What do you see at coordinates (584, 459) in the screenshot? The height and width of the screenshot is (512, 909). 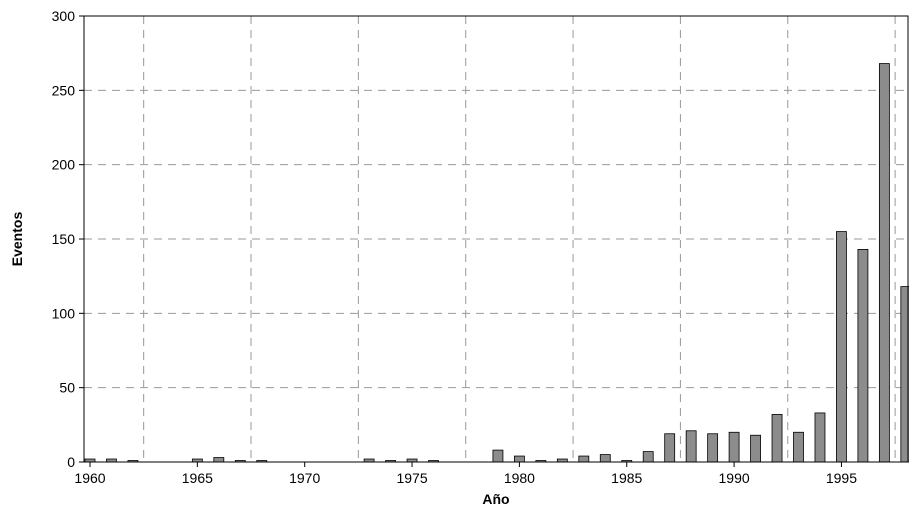 I see `bar-1983` at bounding box center [584, 459].